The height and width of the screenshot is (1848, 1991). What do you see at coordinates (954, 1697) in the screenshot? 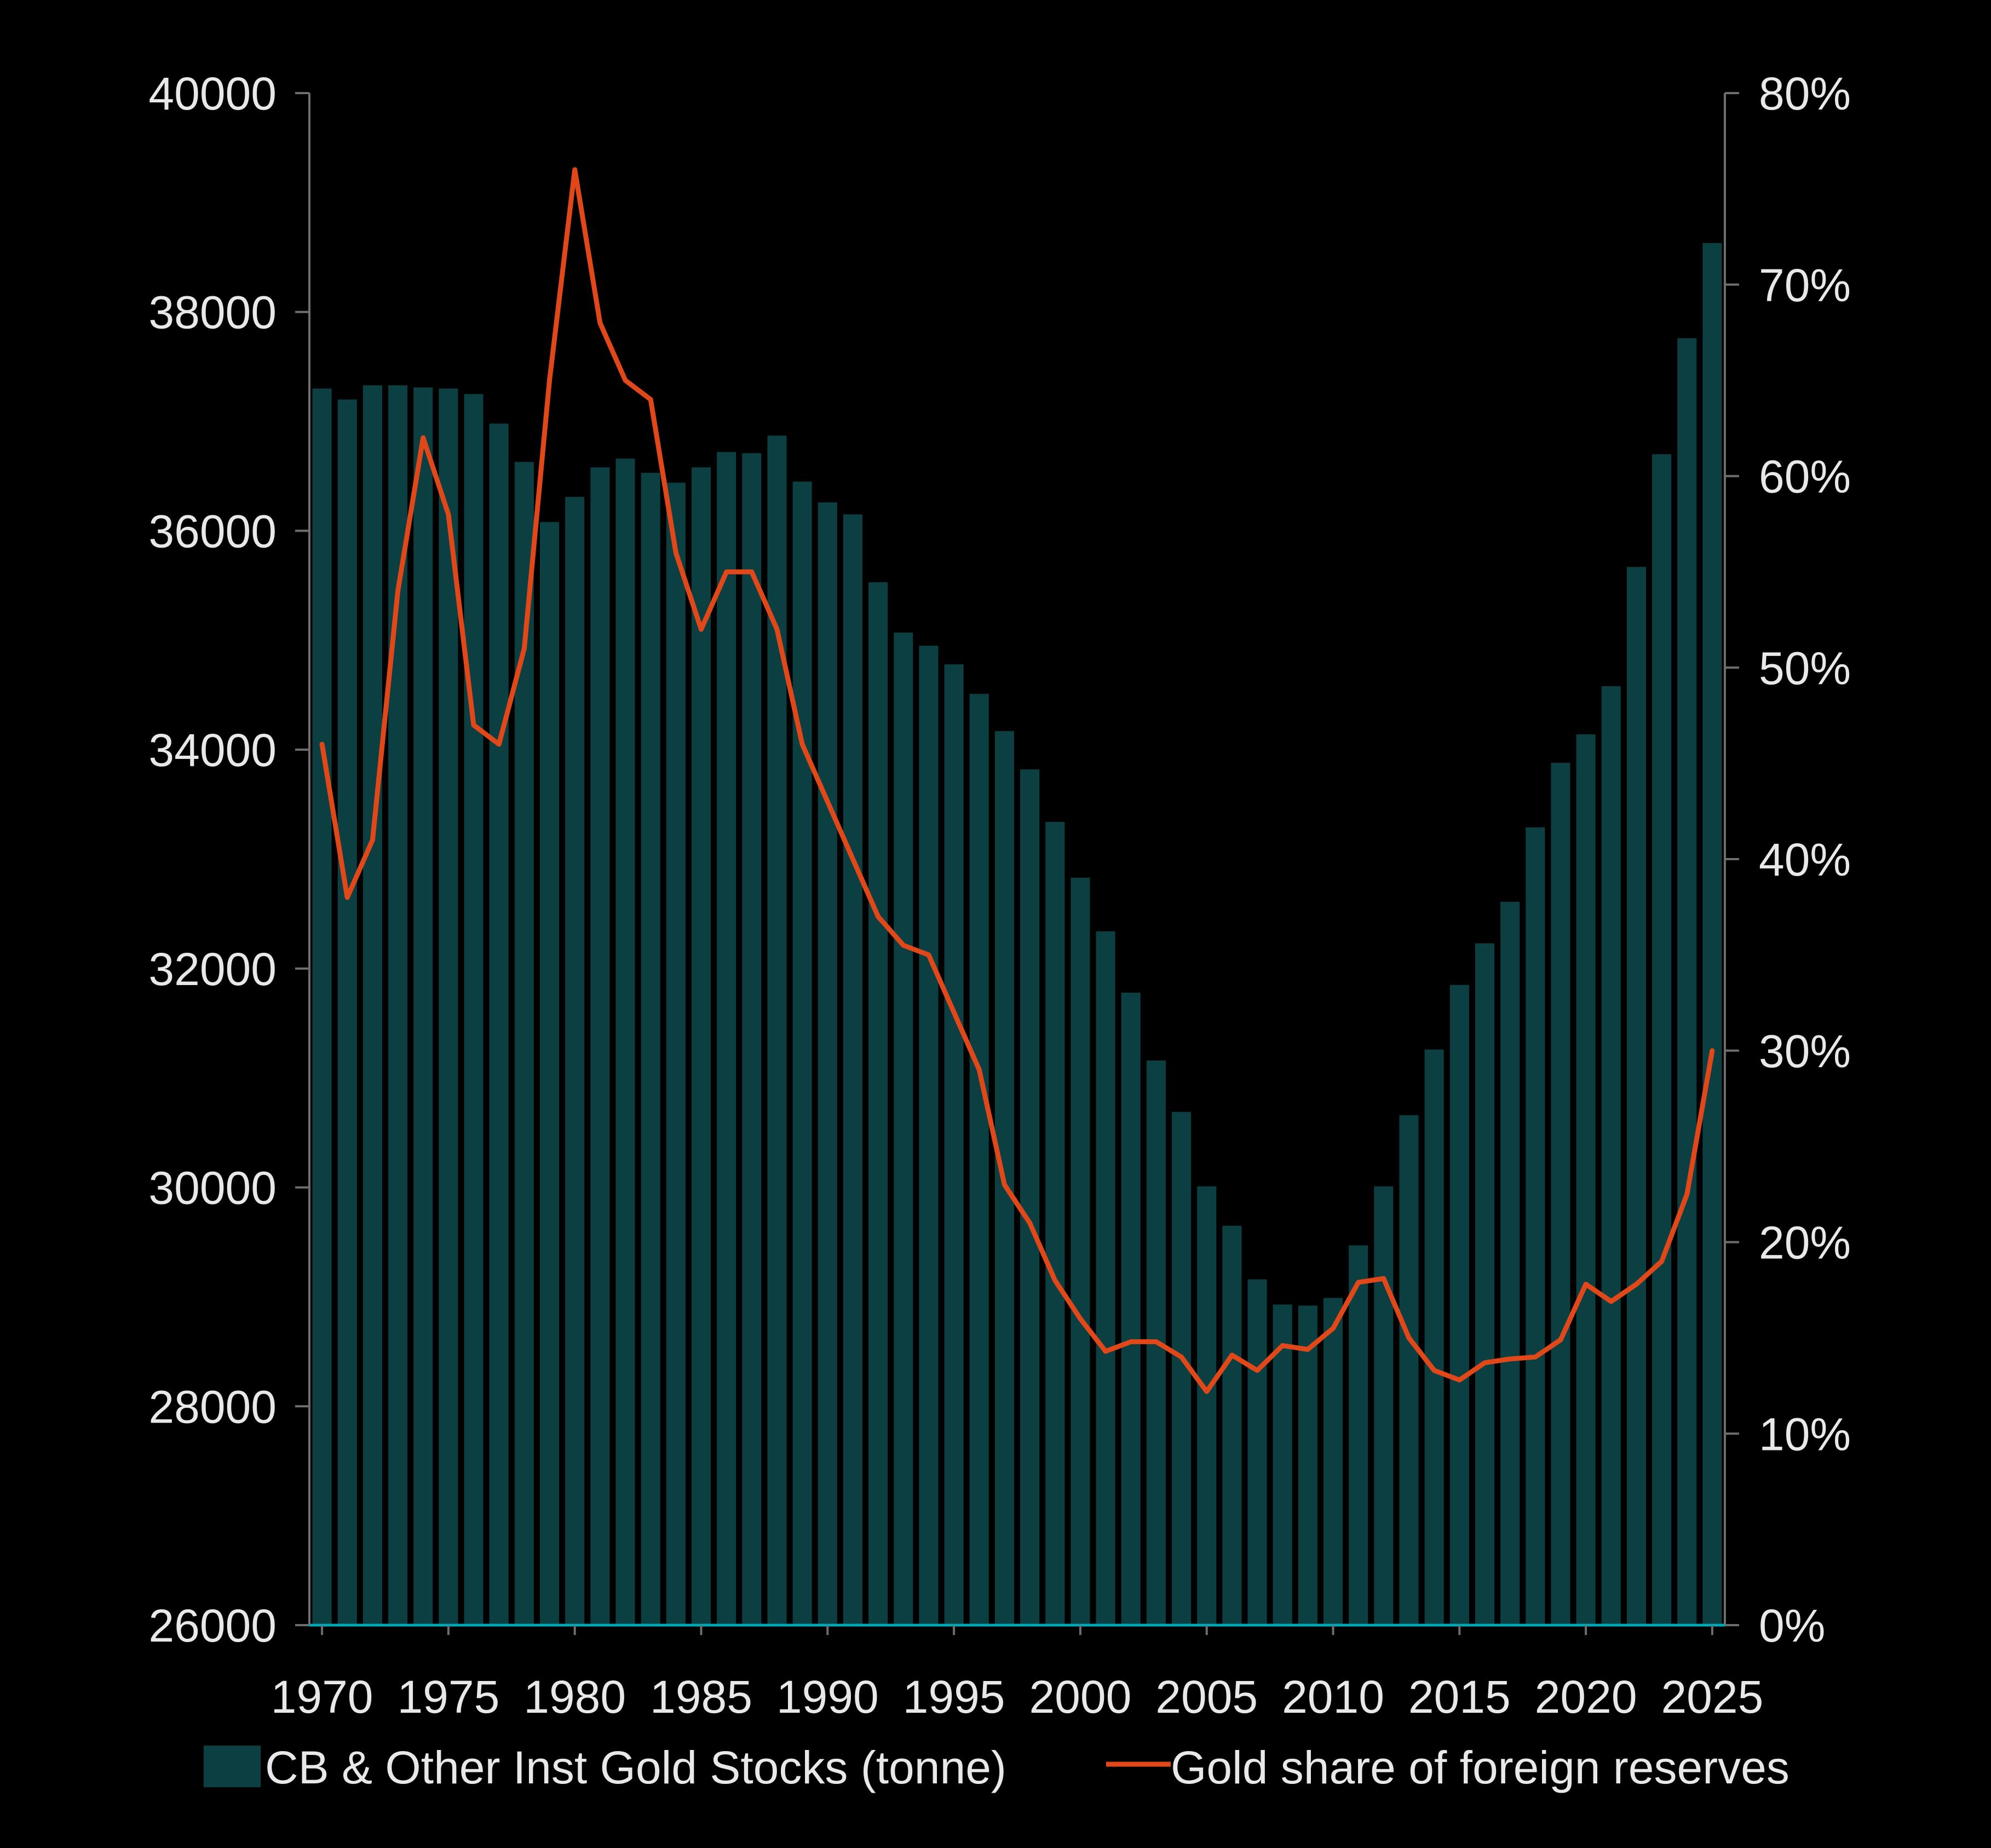
I see `x-tick-label-1995: 1995` at bounding box center [954, 1697].